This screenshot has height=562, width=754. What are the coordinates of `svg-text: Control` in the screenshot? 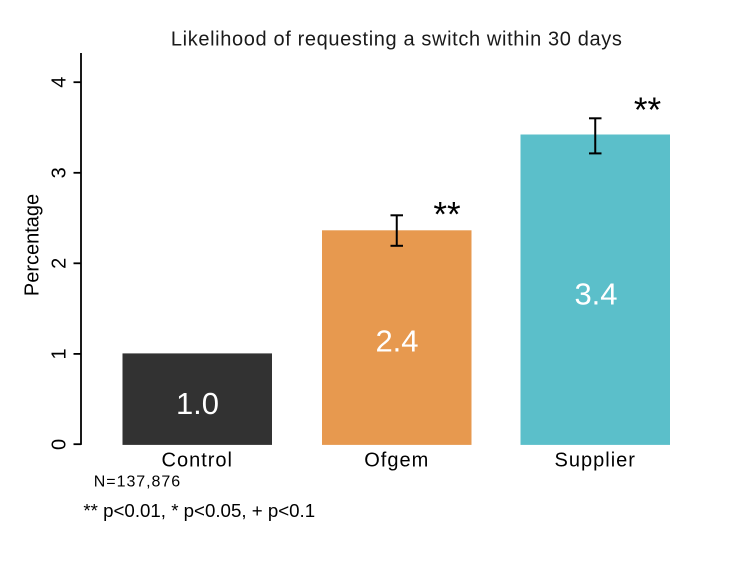 It's located at (197, 461).